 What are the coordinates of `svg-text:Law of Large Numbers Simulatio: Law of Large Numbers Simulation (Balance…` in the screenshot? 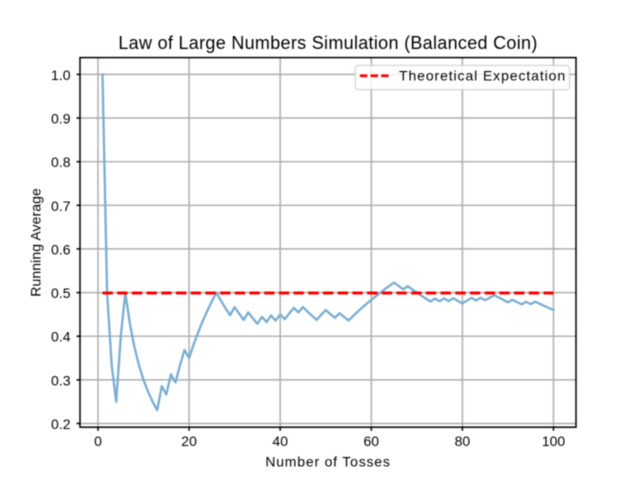 It's located at (327, 43).